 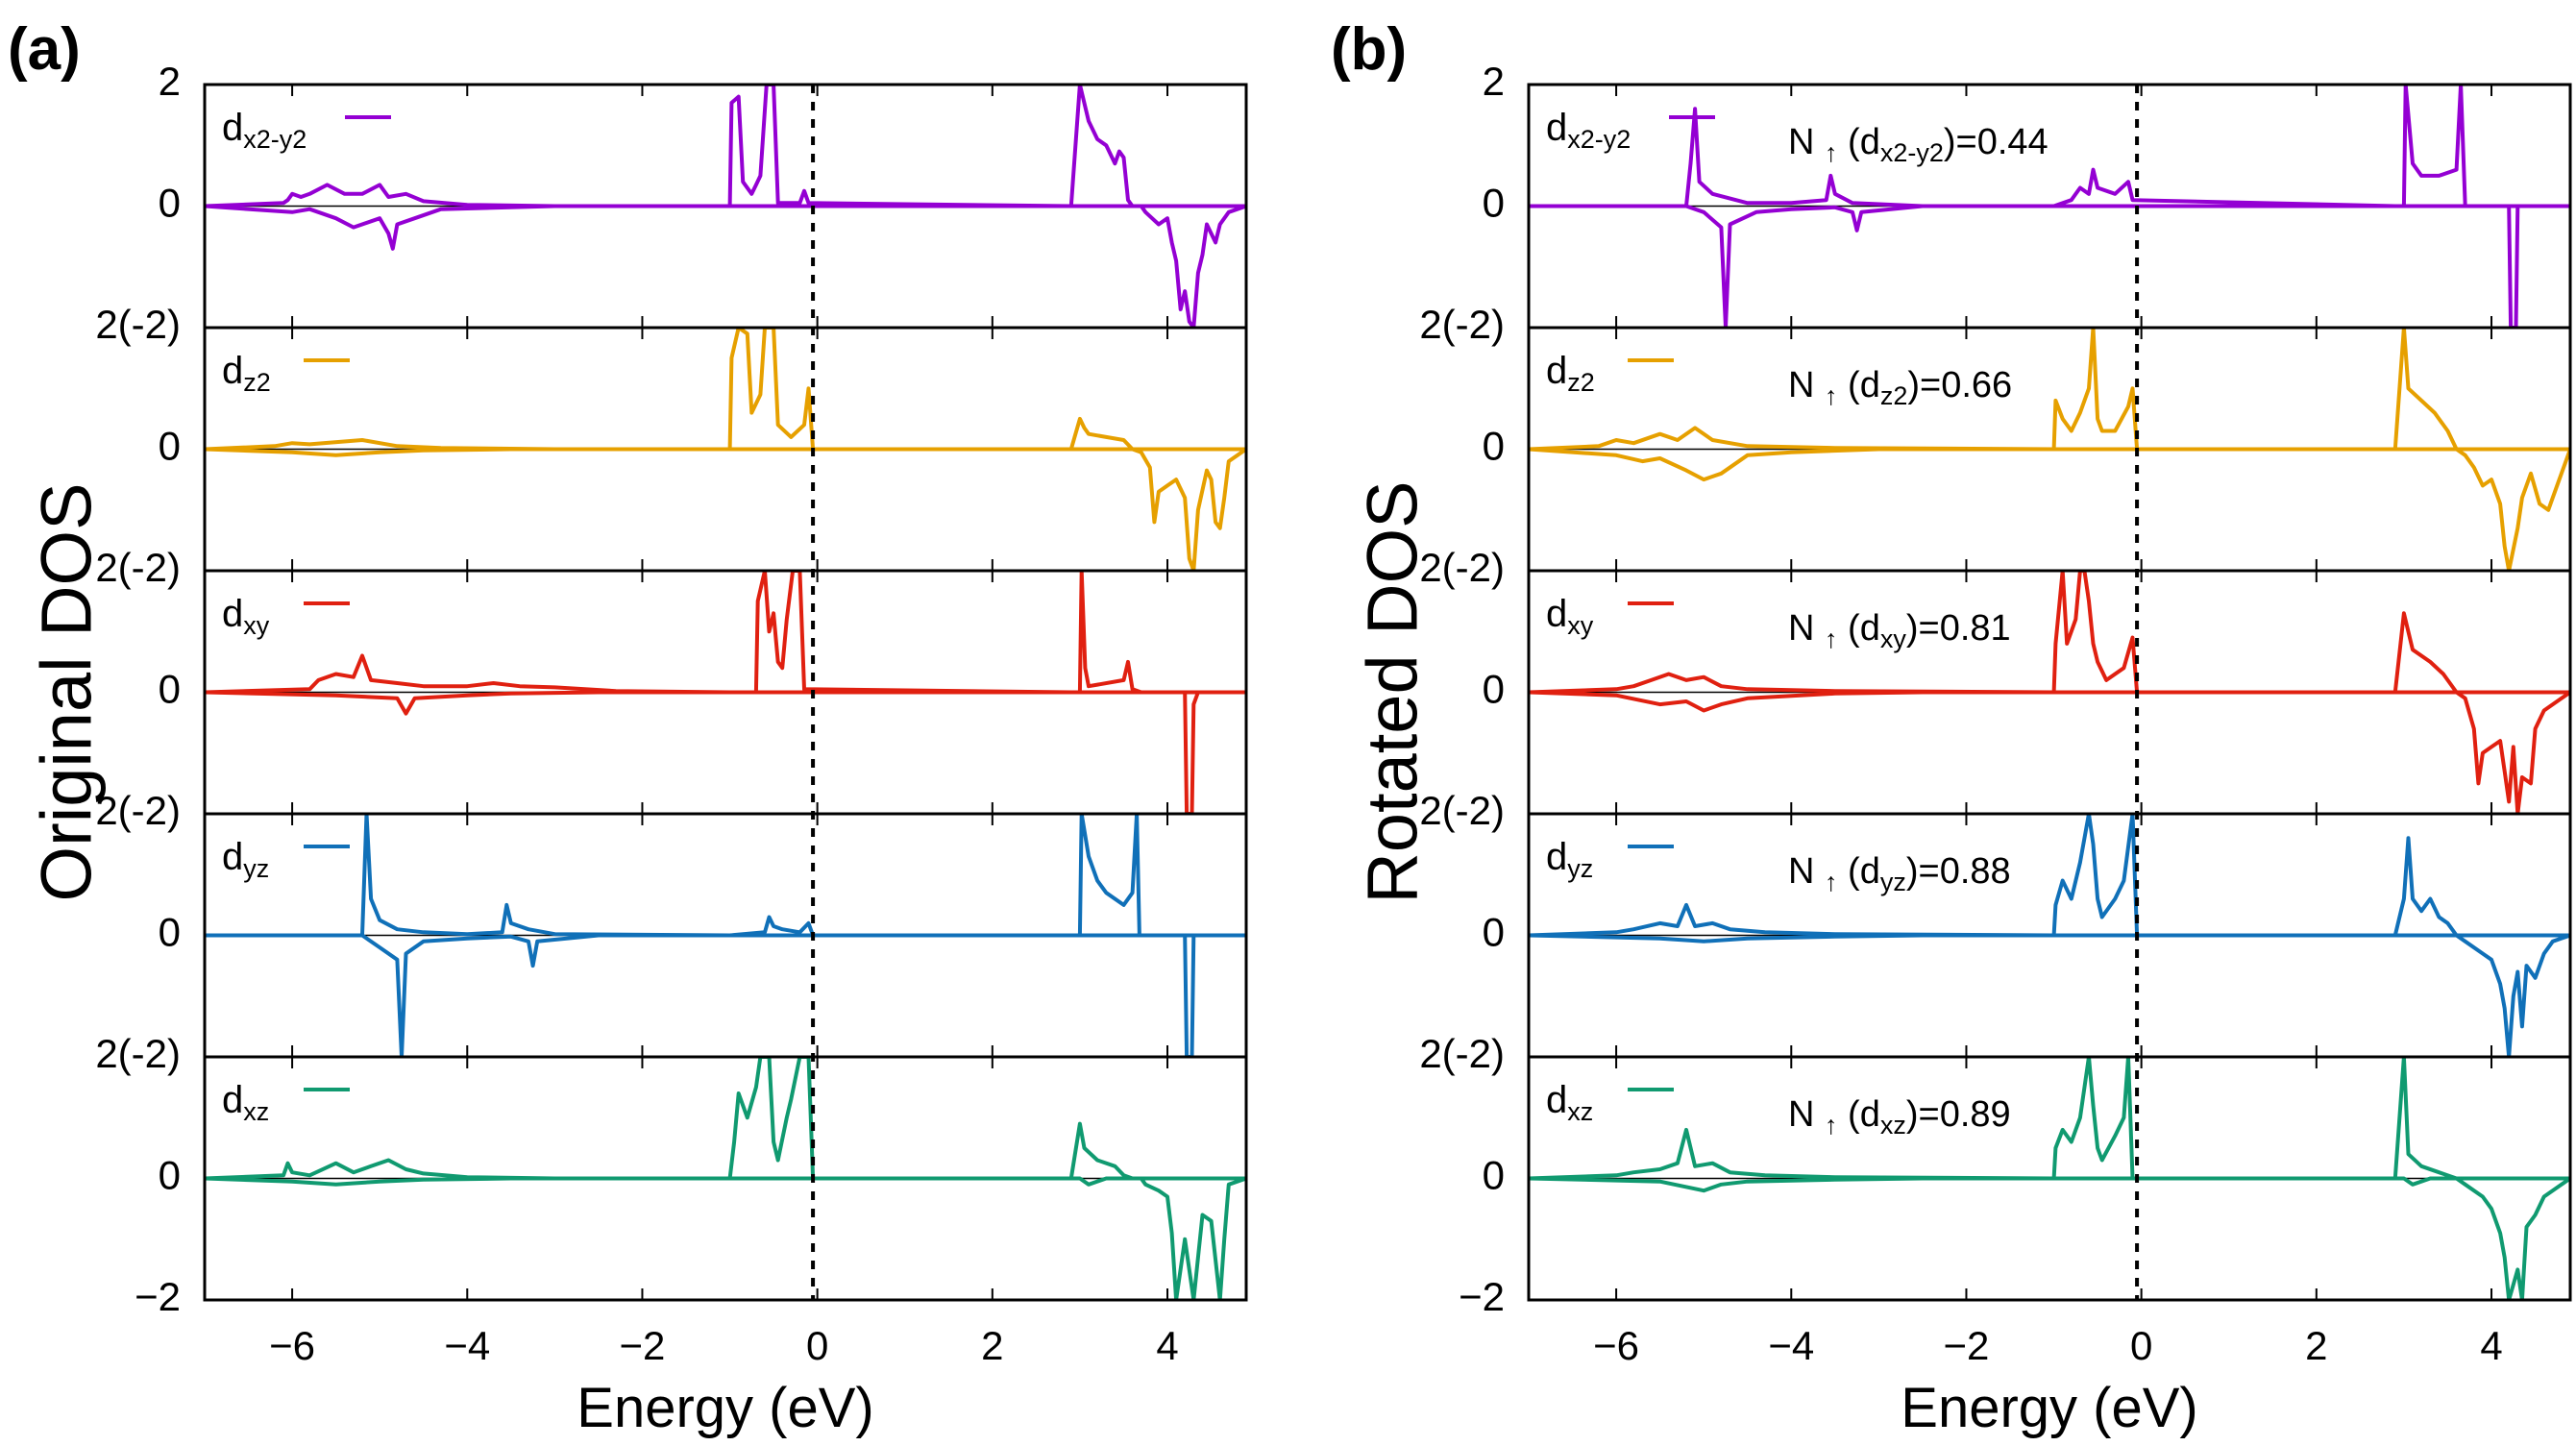 I want to click on occupation-annotation: N ↑ (dz2)=0.66, so click(x=1900, y=388).